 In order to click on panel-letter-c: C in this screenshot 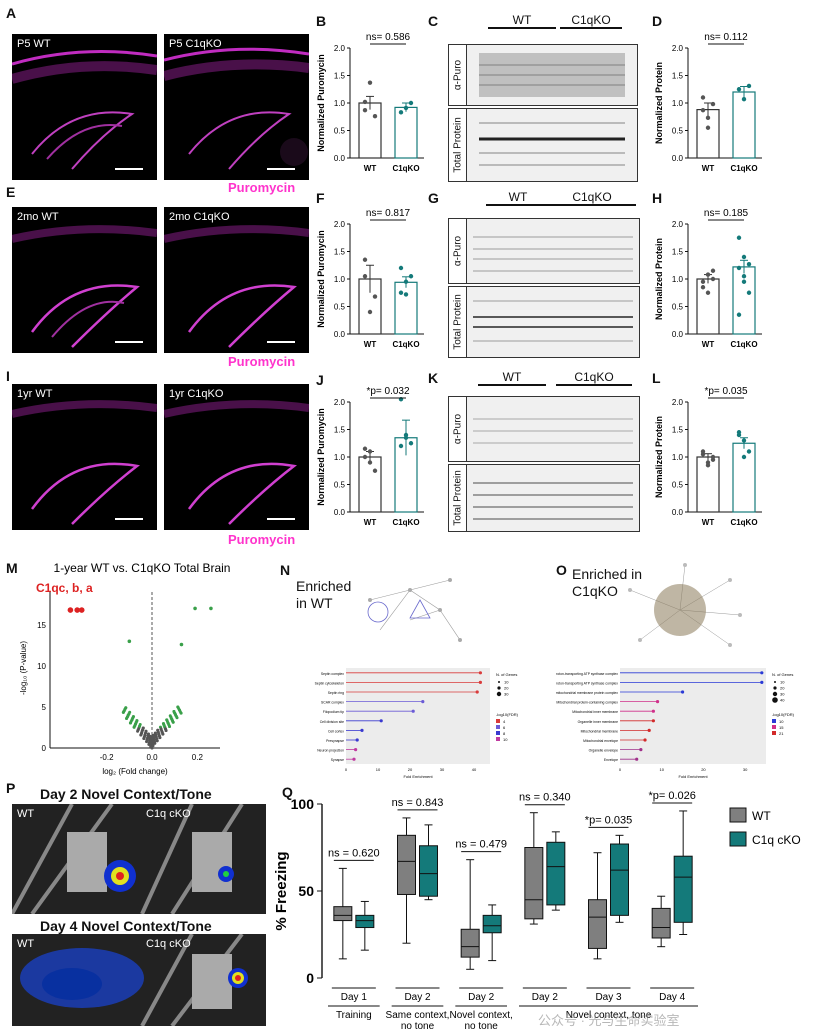, I will do `click(433, 21)`.